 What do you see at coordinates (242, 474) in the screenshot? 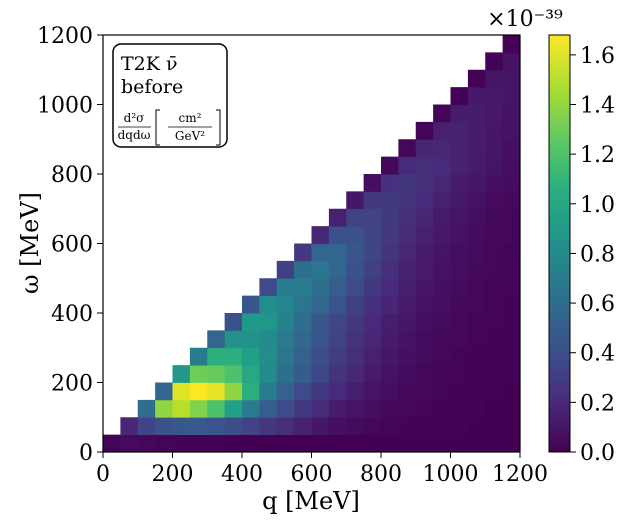
I see `x-tick-label: 400` at bounding box center [242, 474].